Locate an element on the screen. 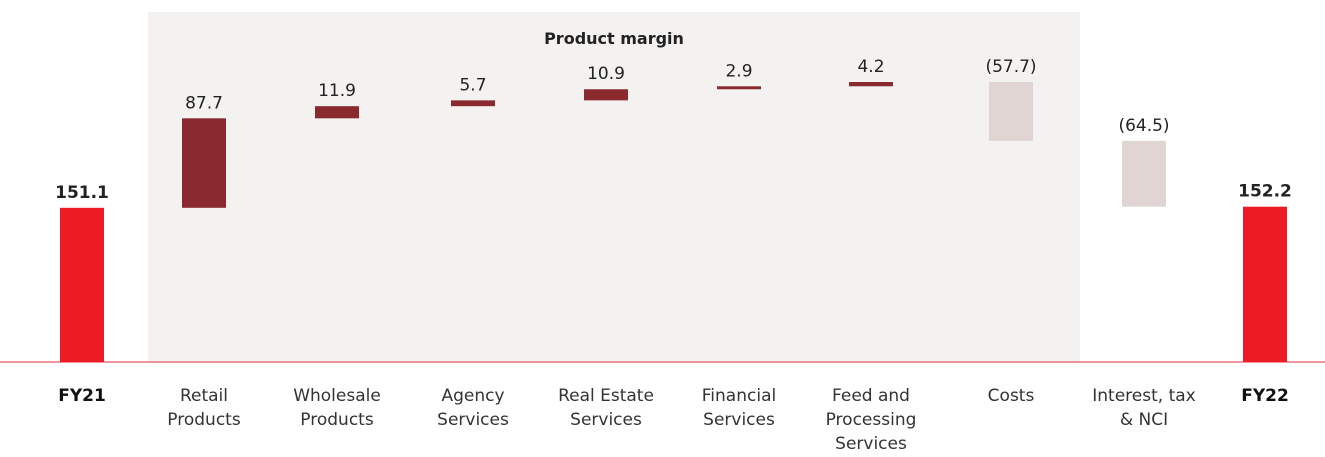 This screenshot has width=1325, height=457. category-label: Costs is located at coordinates (1011, 396).